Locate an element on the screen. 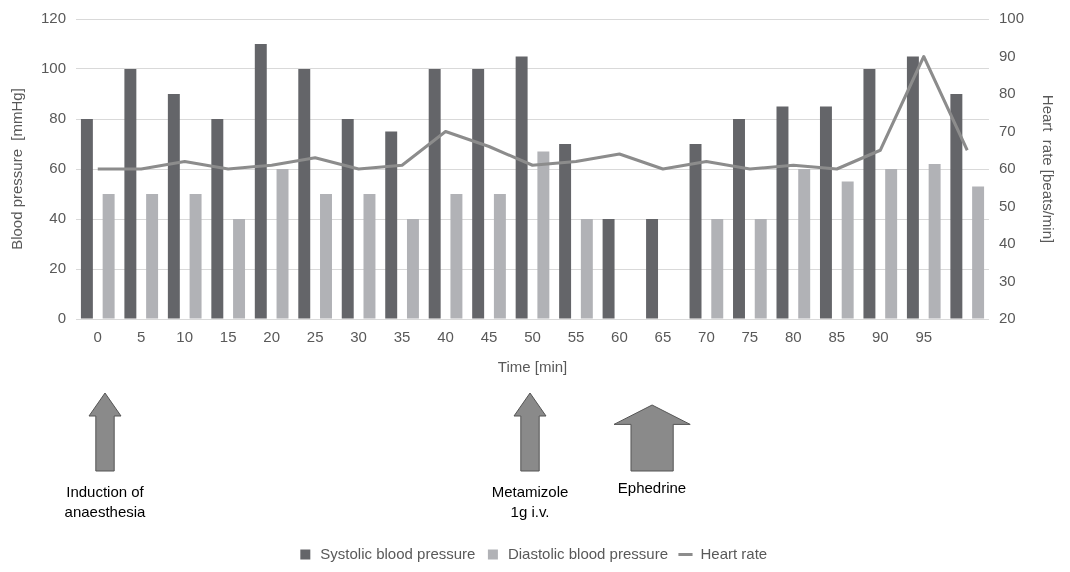 This screenshot has height=572, width=1070. x-tick-label: 30 is located at coordinates (358, 337).